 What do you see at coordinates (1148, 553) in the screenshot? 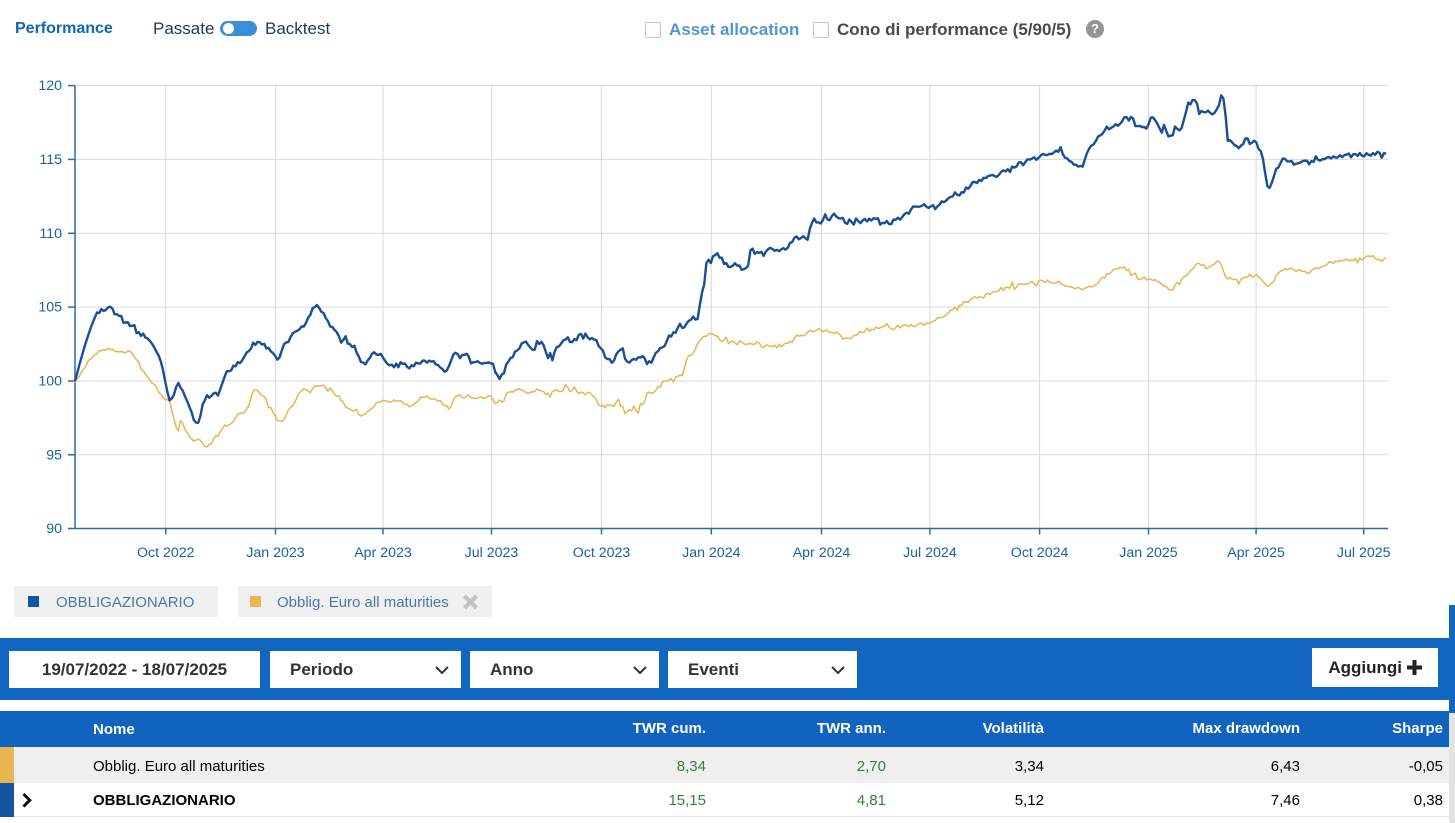
I see `svg-text: Jan 2025` at bounding box center [1148, 553].